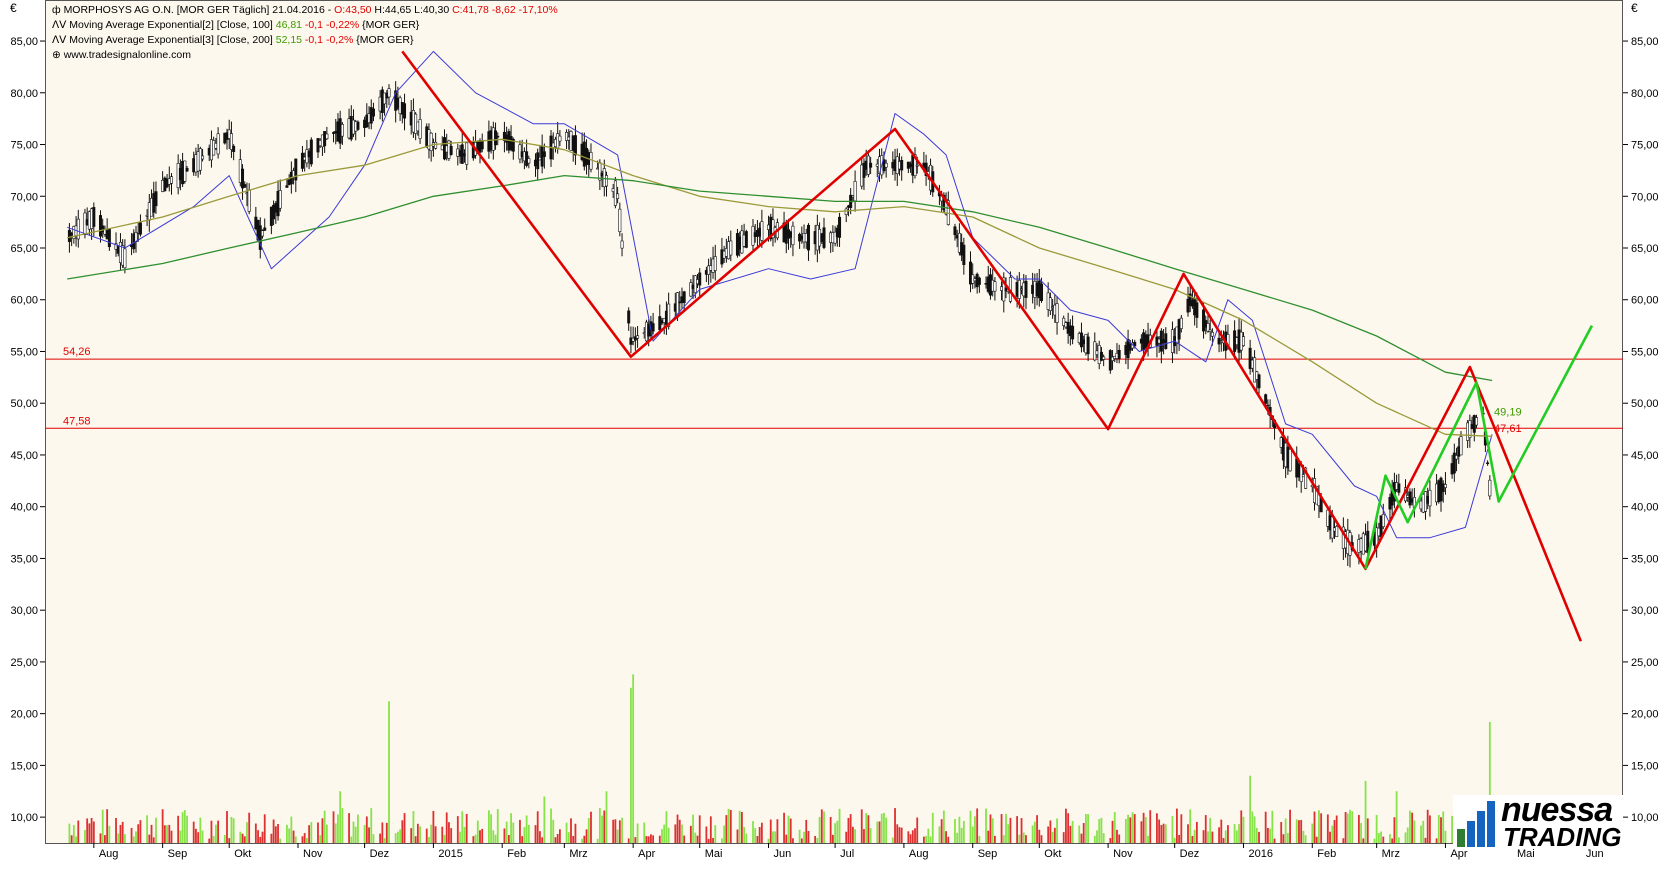  What do you see at coordinates (289, 40) in the screenshot?
I see `legend-ma200-value: 52,15` at bounding box center [289, 40].